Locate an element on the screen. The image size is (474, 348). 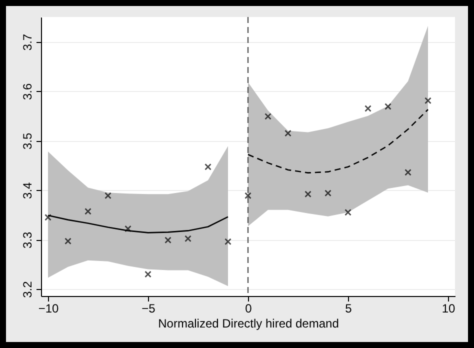
y-tick-label: 3.2 is located at coordinates (27, 289).